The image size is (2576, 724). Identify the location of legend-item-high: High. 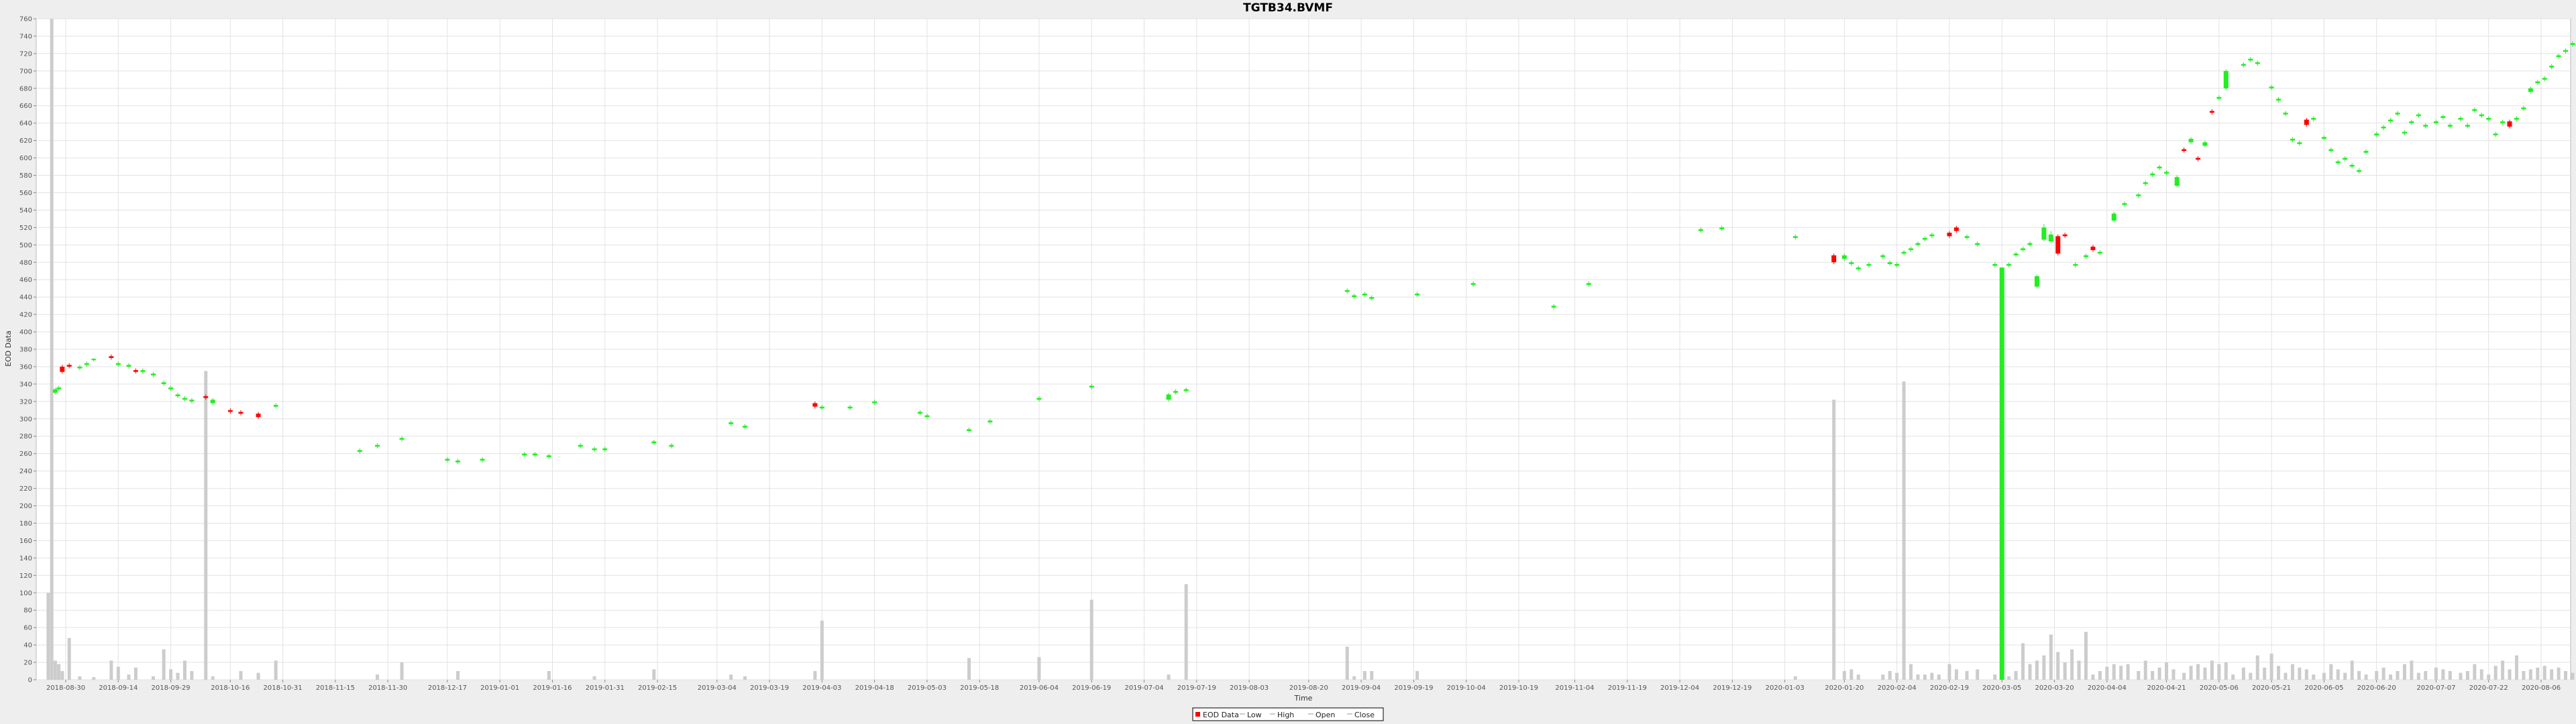
(1285, 715).